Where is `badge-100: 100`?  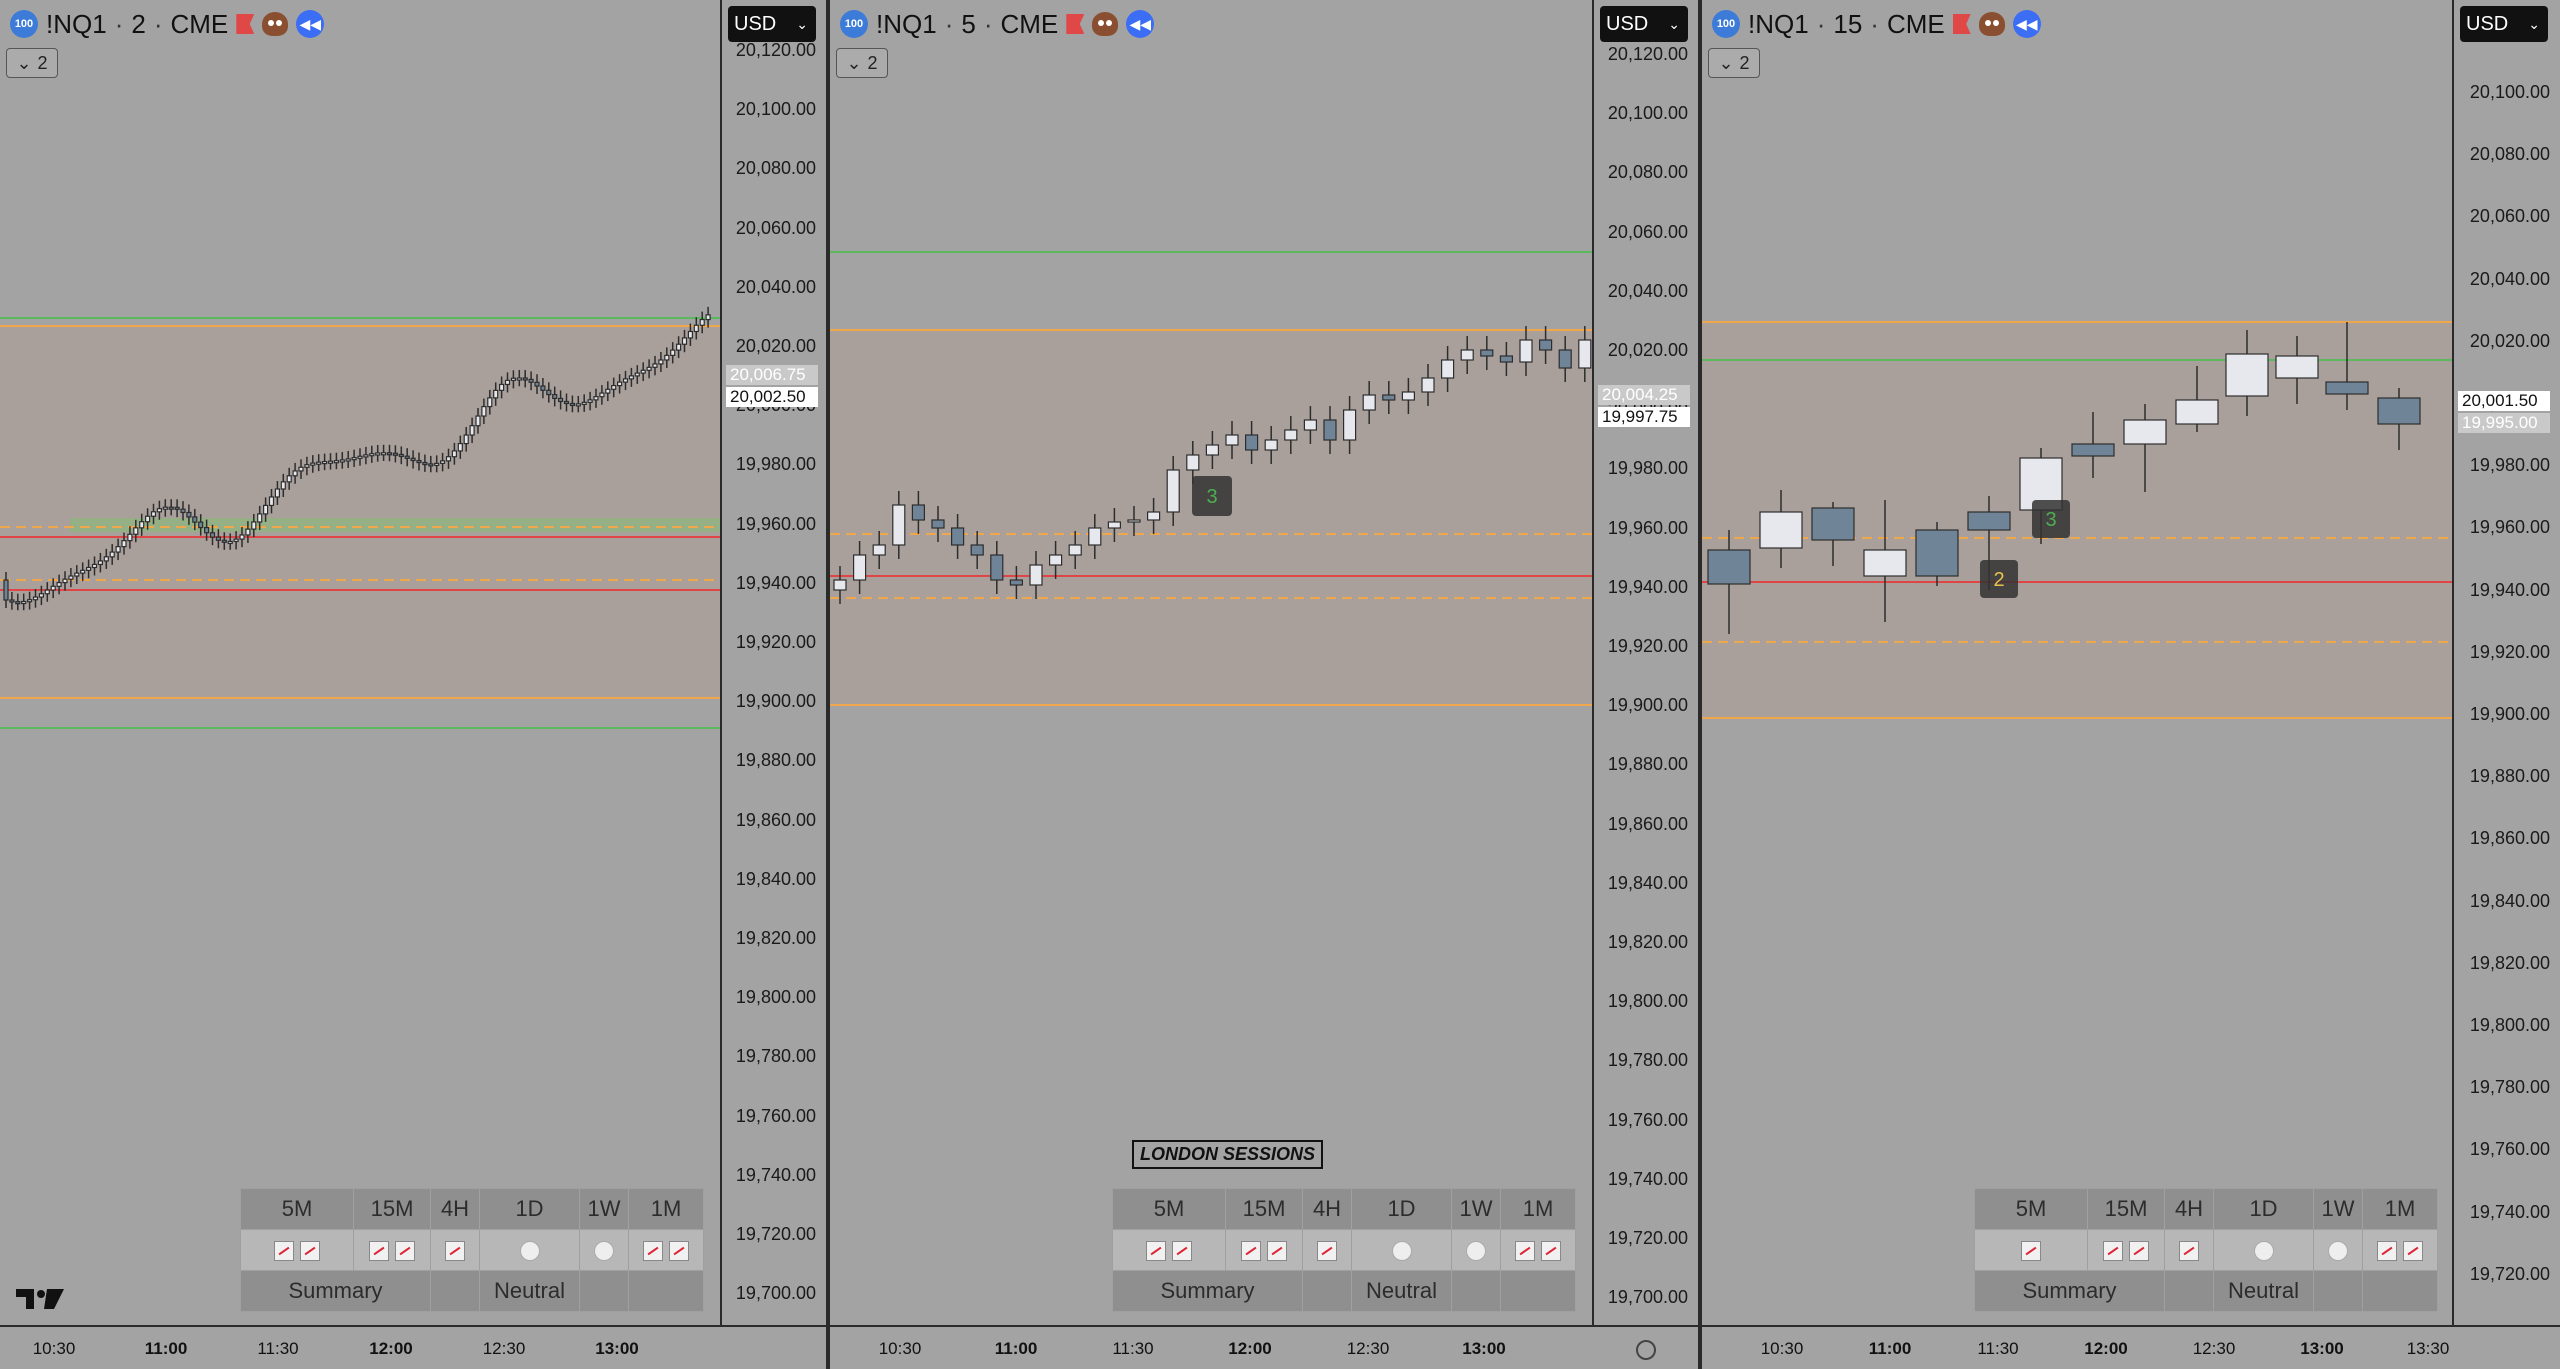
badge-100: 100 is located at coordinates (854, 24).